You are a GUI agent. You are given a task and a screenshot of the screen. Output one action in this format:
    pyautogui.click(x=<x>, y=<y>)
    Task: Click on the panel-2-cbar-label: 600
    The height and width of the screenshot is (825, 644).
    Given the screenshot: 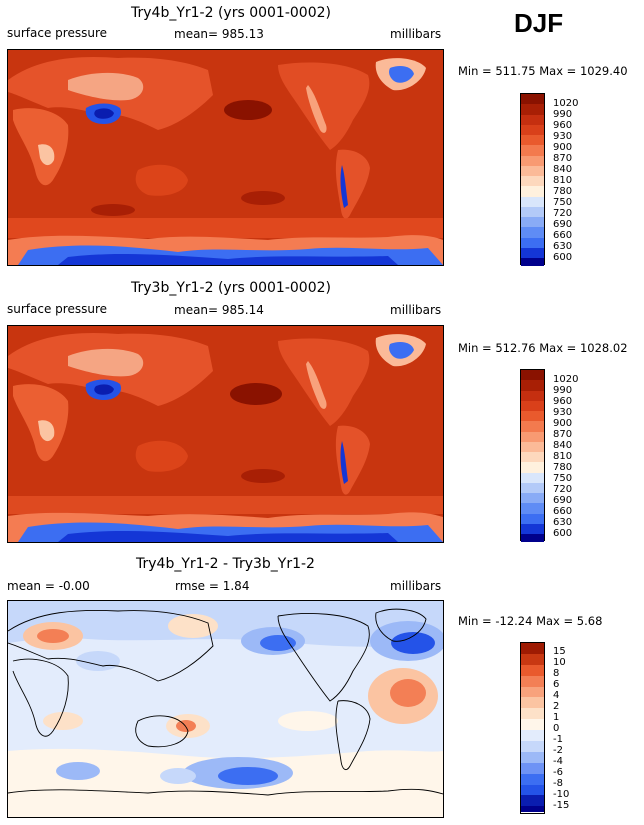 What is the action you would take?
    pyautogui.click(x=563, y=533)
    